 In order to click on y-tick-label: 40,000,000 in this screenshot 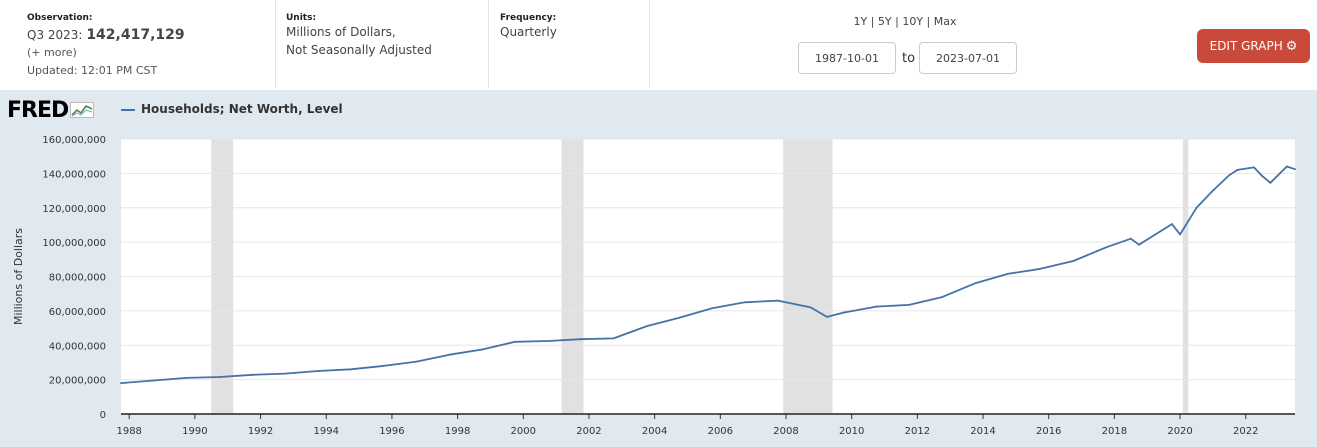, I will do `click(77, 346)`.